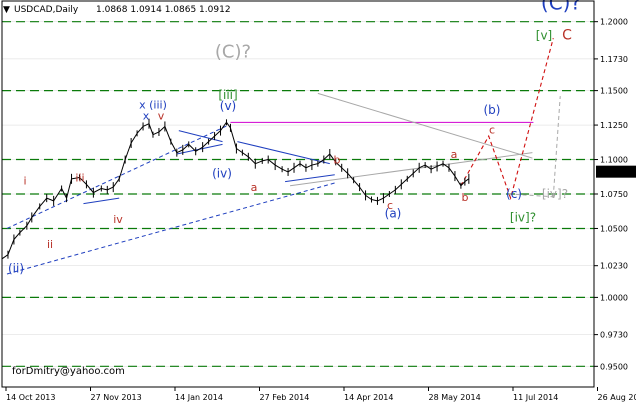 The height and width of the screenshot is (405, 636). Describe the element at coordinates (614, 297) in the screenshot. I see `y-tick-label: 1.0000` at that location.